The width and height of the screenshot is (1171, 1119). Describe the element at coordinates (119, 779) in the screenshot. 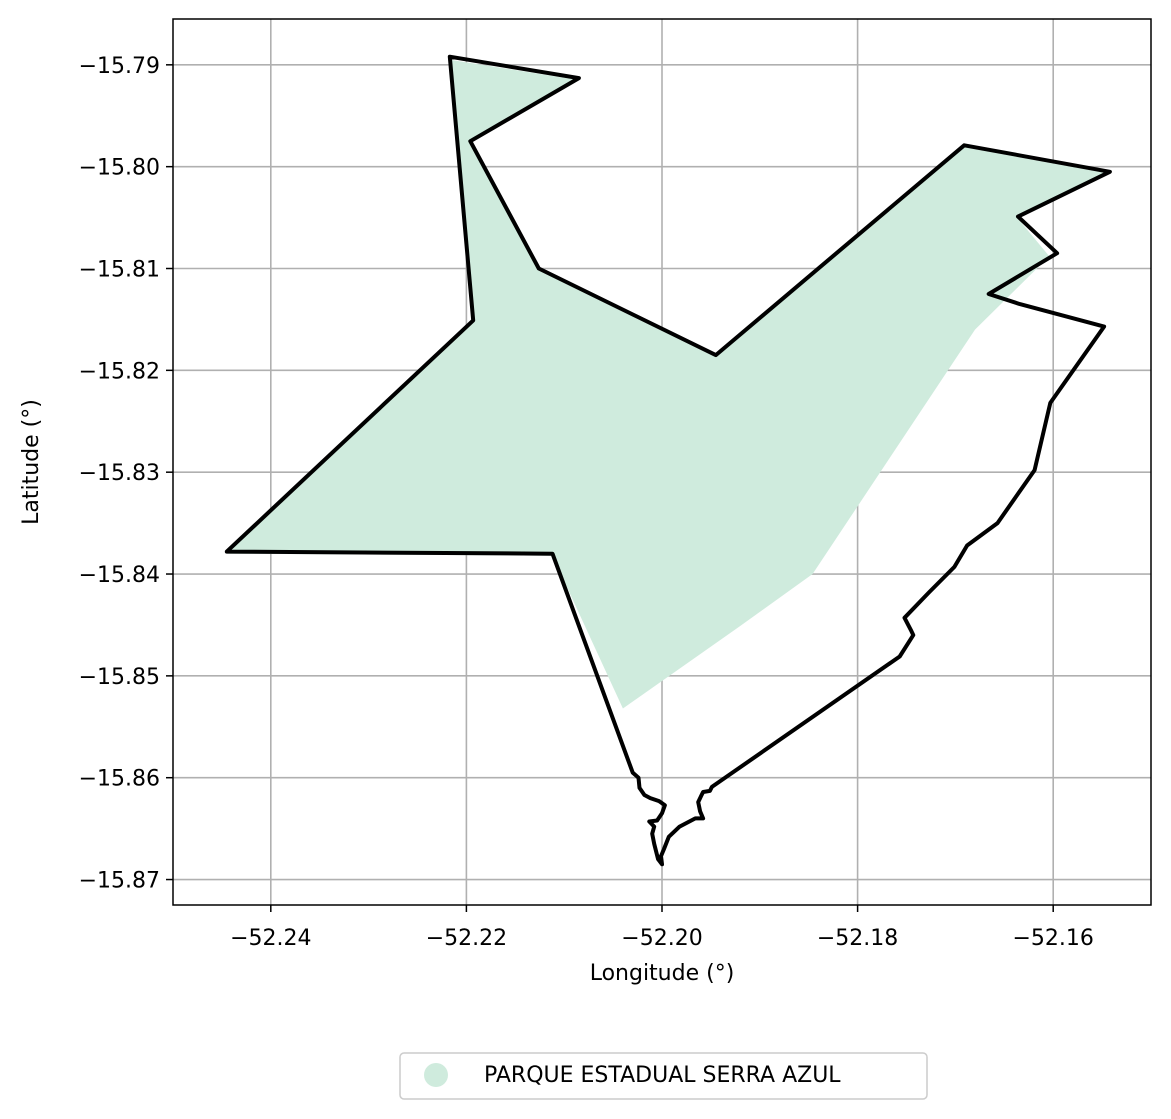

I see `y-tick-label: −15.86` at that location.